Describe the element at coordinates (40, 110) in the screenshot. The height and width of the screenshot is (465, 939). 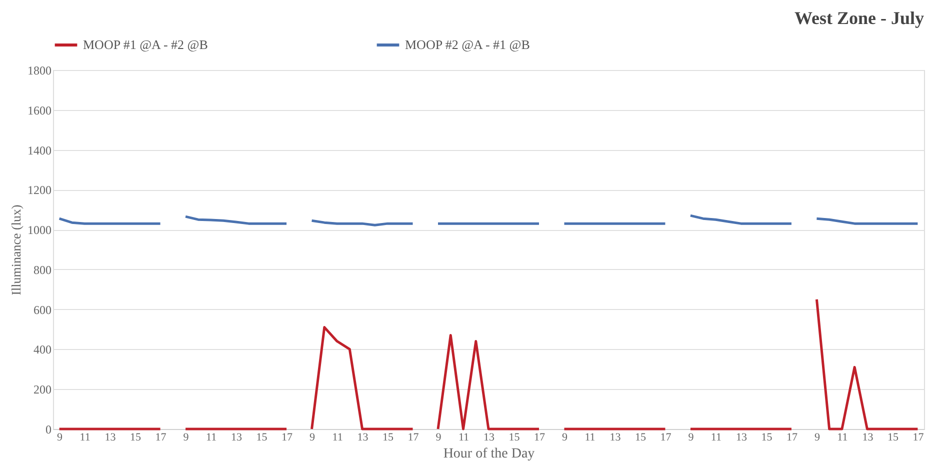
I see `y-tick-label: 1600` at that location.